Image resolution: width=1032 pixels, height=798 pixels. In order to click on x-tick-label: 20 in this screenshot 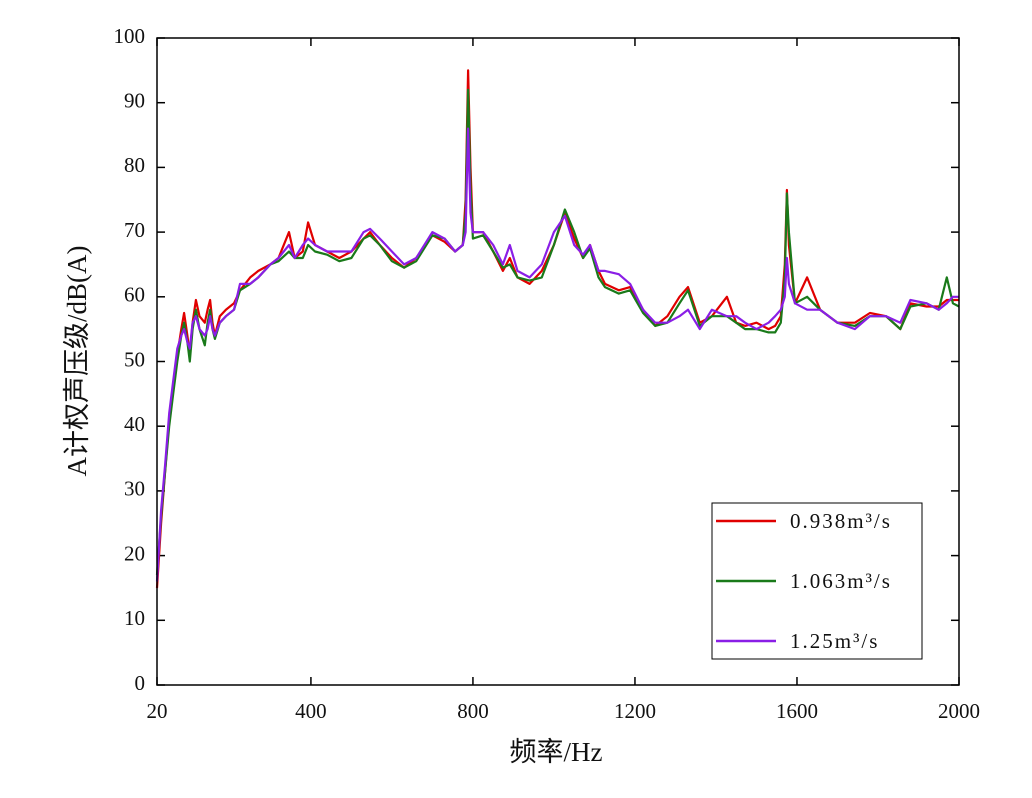, I will do `click(157, 711)`.